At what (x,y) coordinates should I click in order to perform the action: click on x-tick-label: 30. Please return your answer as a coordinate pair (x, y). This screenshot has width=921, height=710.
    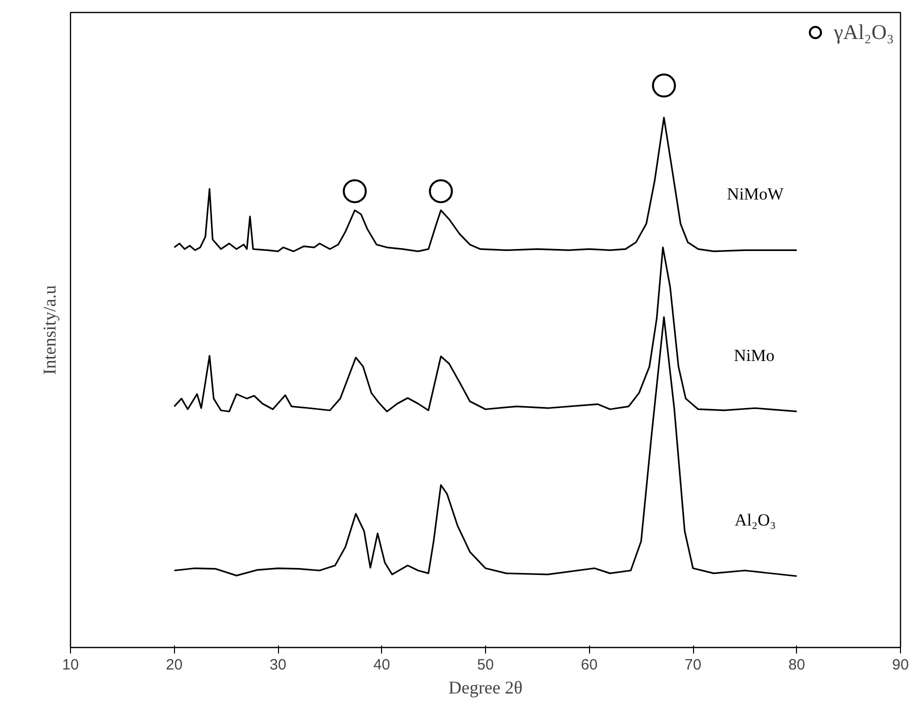
    Looking at the image, I should click on (278, 665).